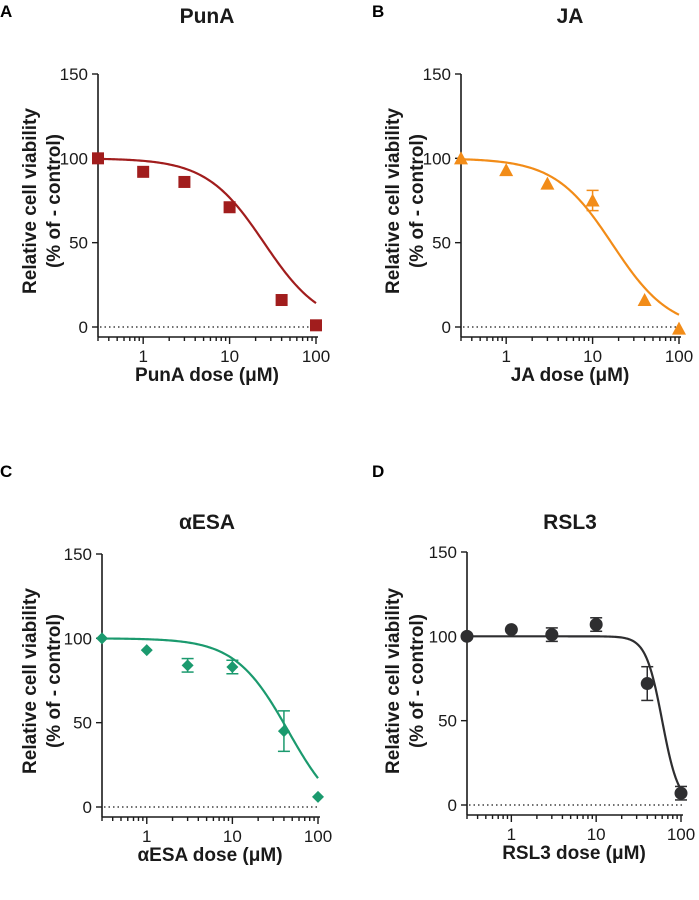 Image resolution: width=699 pixels, height=900 pixels. What do you see at coordinates (570, 16) in the screenshot?
I see `chart-title: JA` at bounding box center [570, 16].